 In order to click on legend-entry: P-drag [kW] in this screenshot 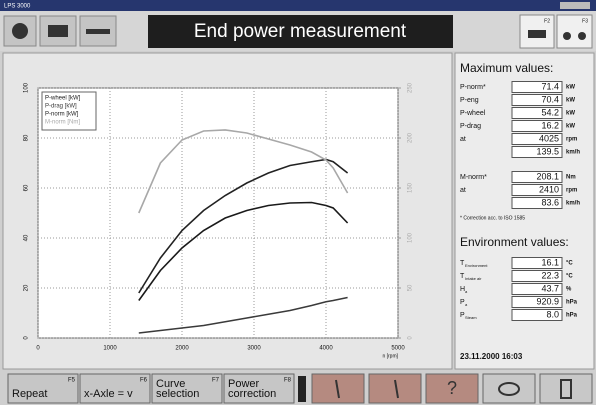, I will do `click(61, 107)`.